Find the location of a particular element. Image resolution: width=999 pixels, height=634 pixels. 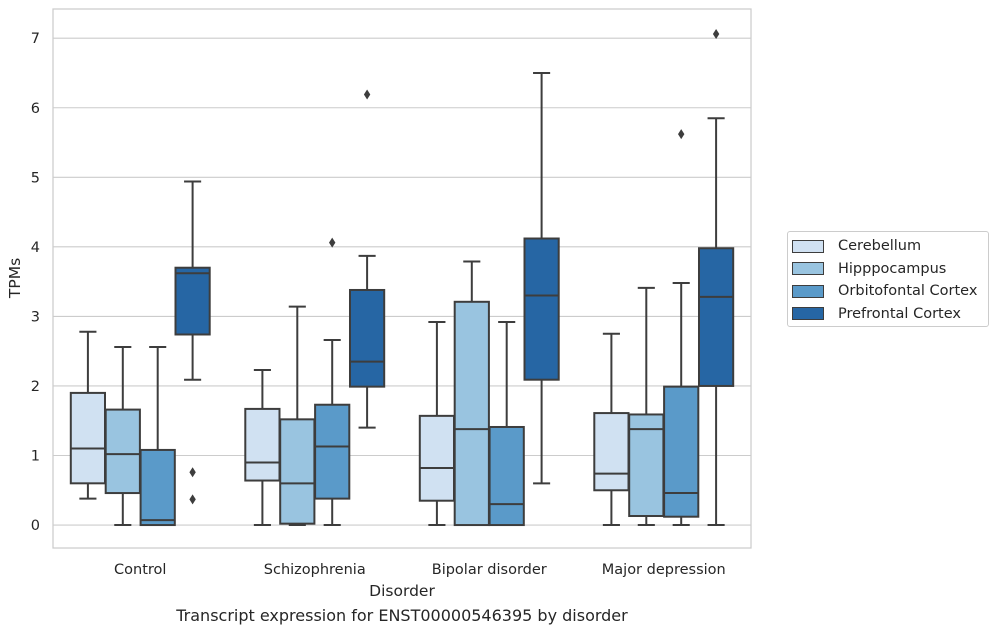

box-hipppocampus-bipolar-disorder is located at coordinates (471, 413).